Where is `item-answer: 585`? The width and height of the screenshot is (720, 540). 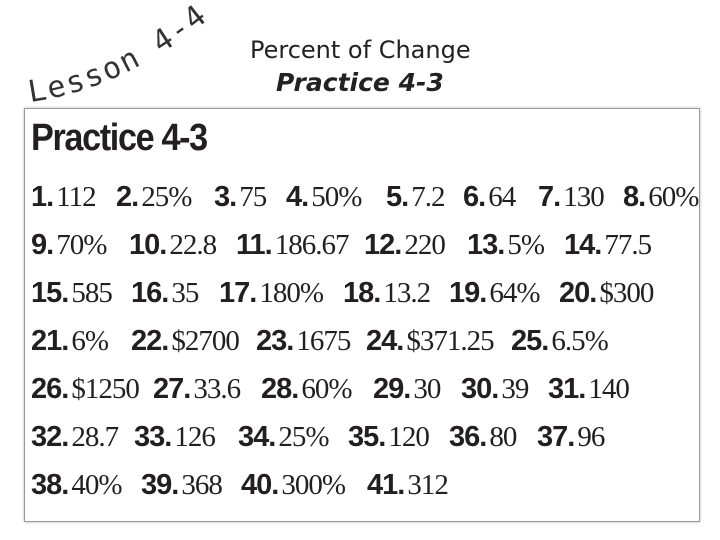 item-answer: 585 is located at coordinates (91, 293).